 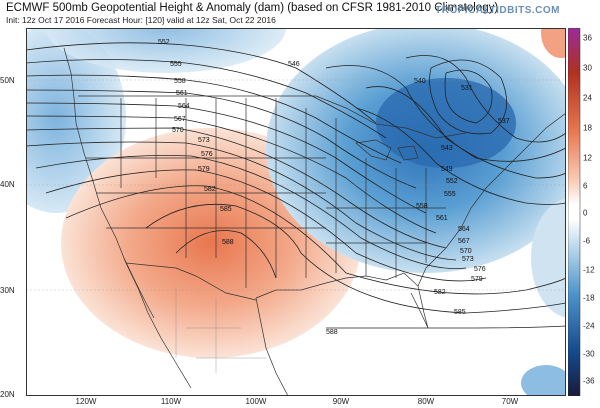 What do you see at coordinates (7, 184) in the screenshot?
I see `lat-label: 40N` at bounding box center [7, 184].